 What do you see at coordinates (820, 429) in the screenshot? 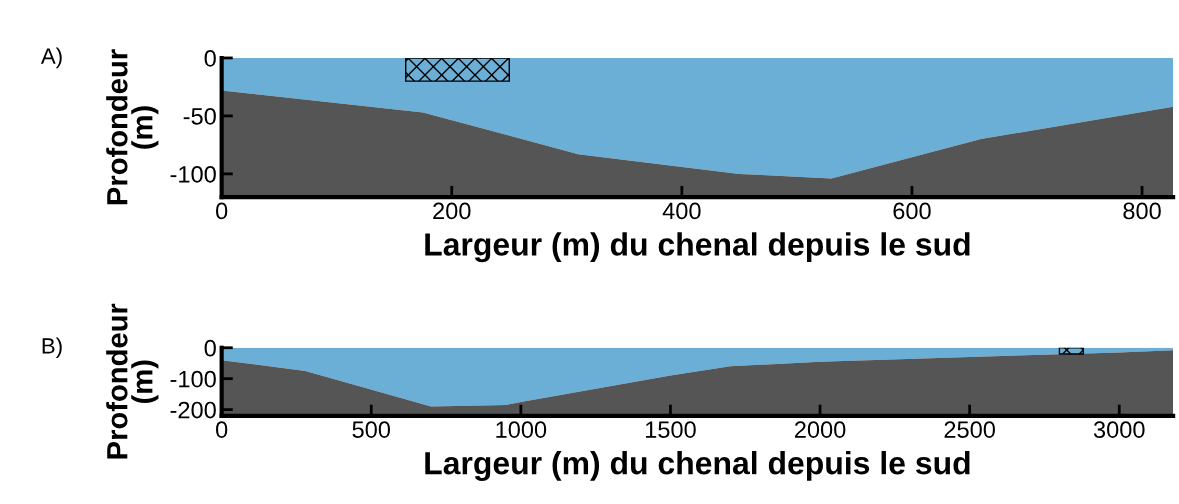
I see `x-tick-label: 2000` at bounding box center [820, 429].